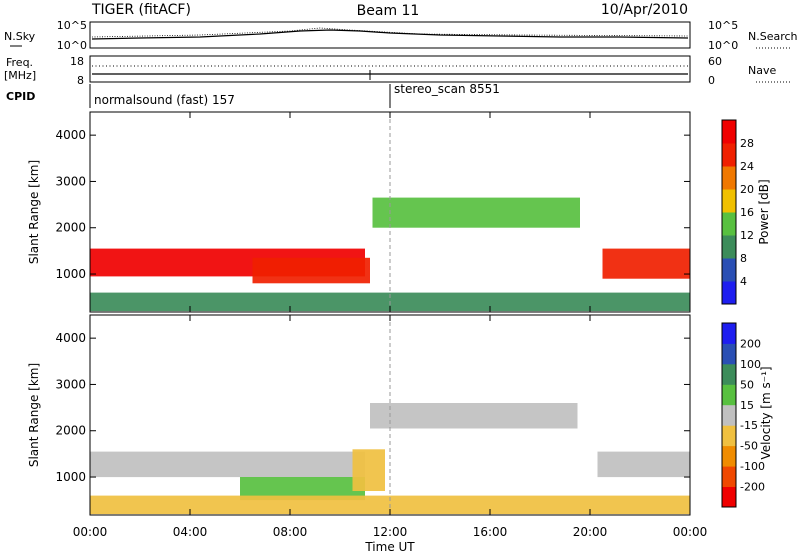 The width and height of the screenshot is (800, 554). What do you see at coordinates (70, 228) in the screenshot?
I see `power-ytick-label-1: 2000` at bounding box center [70, 228].